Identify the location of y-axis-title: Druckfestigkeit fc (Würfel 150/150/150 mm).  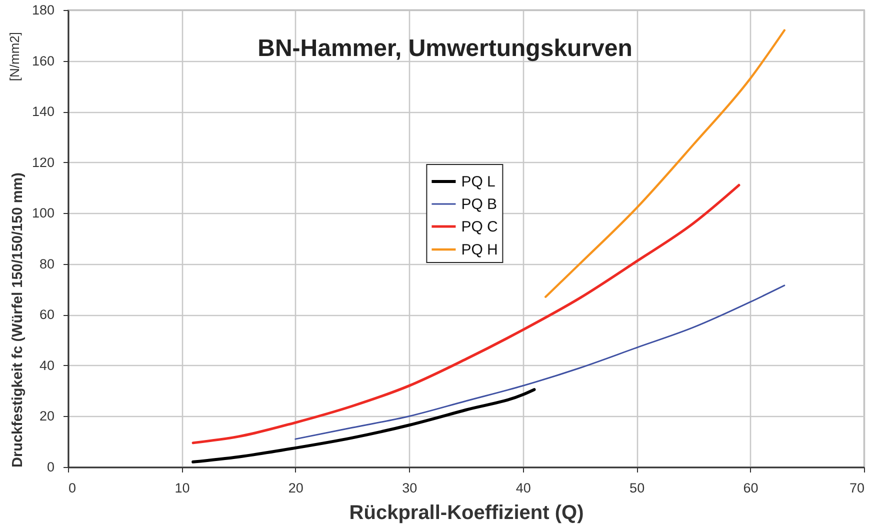
(18, 320).